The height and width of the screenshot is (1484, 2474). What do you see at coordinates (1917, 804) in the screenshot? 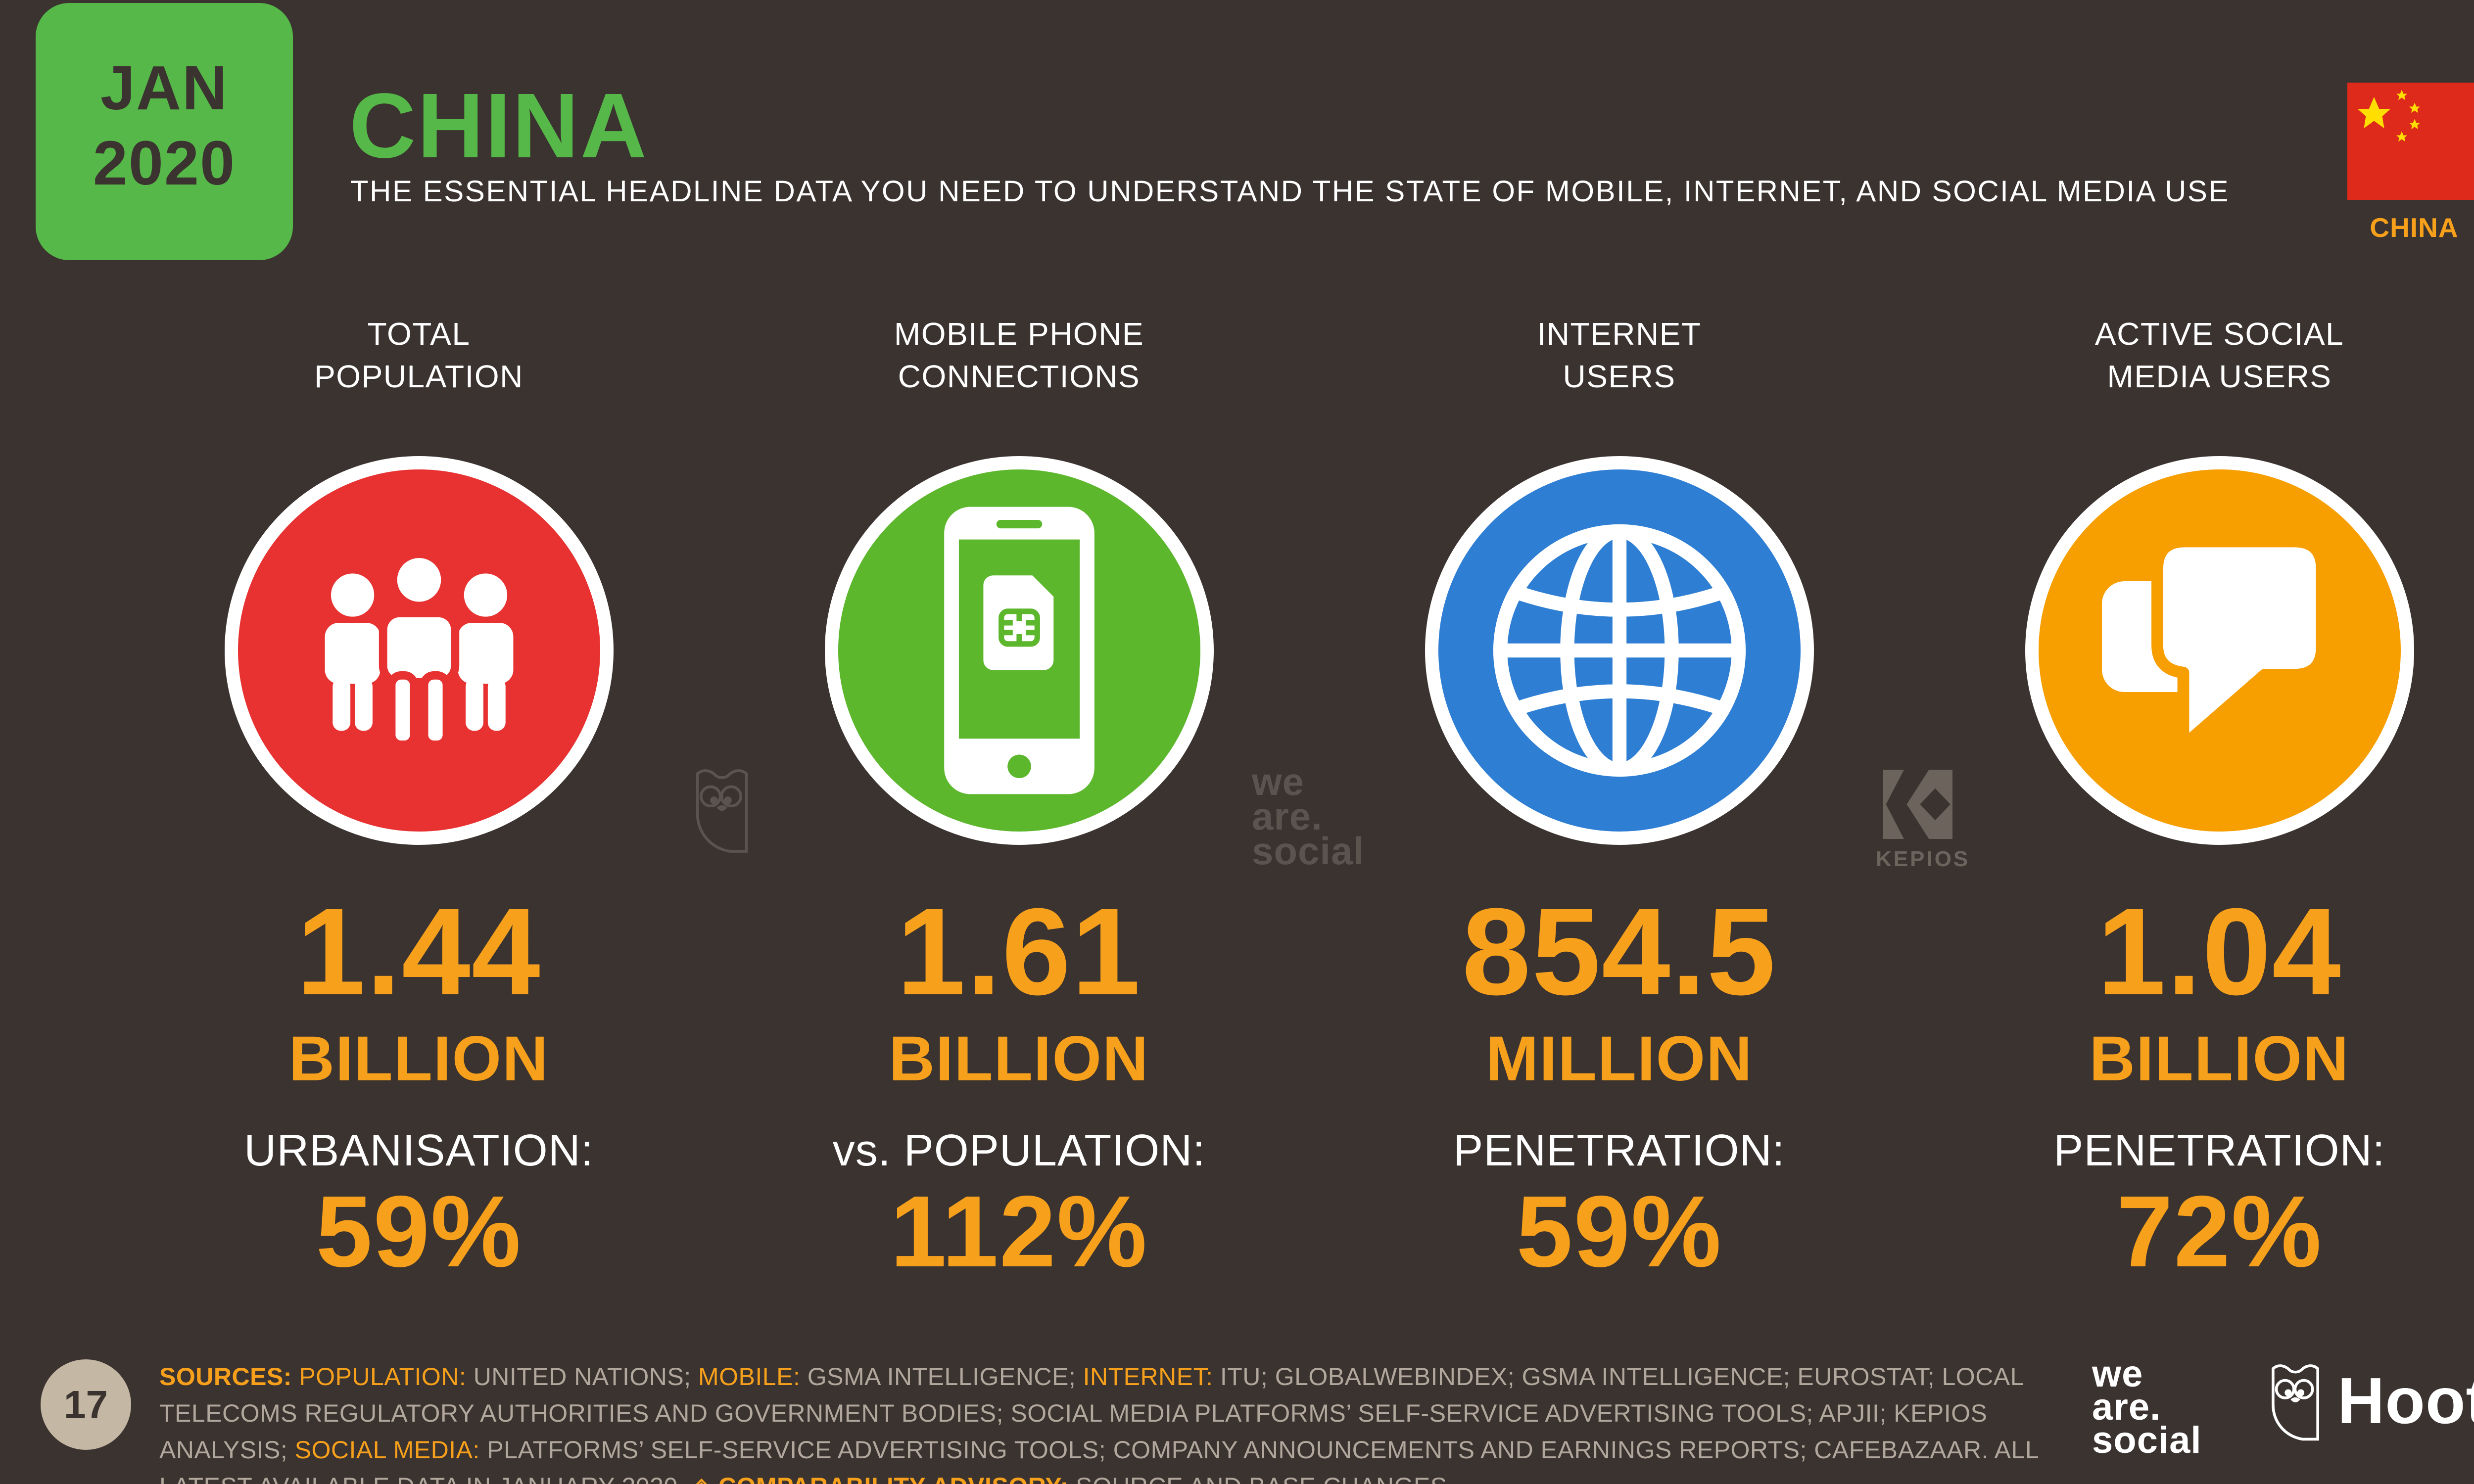
I see `kepios-logo-icon` at bounding box center [1917, 804].